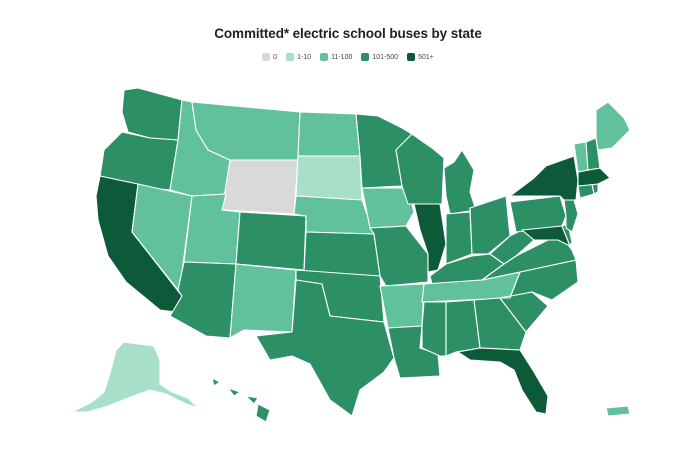 This screenshot has width=696, height=464. Describe the element at coordinates (399, 256) in the screenshot. I see `state-mo` at that location.